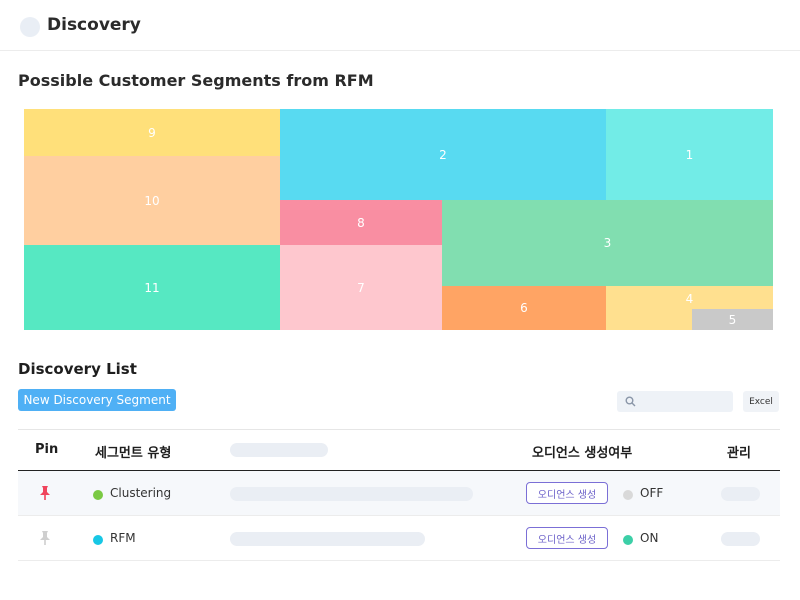 Image resolution: width=800 pixels, height=600 pixels. I want to click on treemap-cell-5: 5, so click(732, 319).